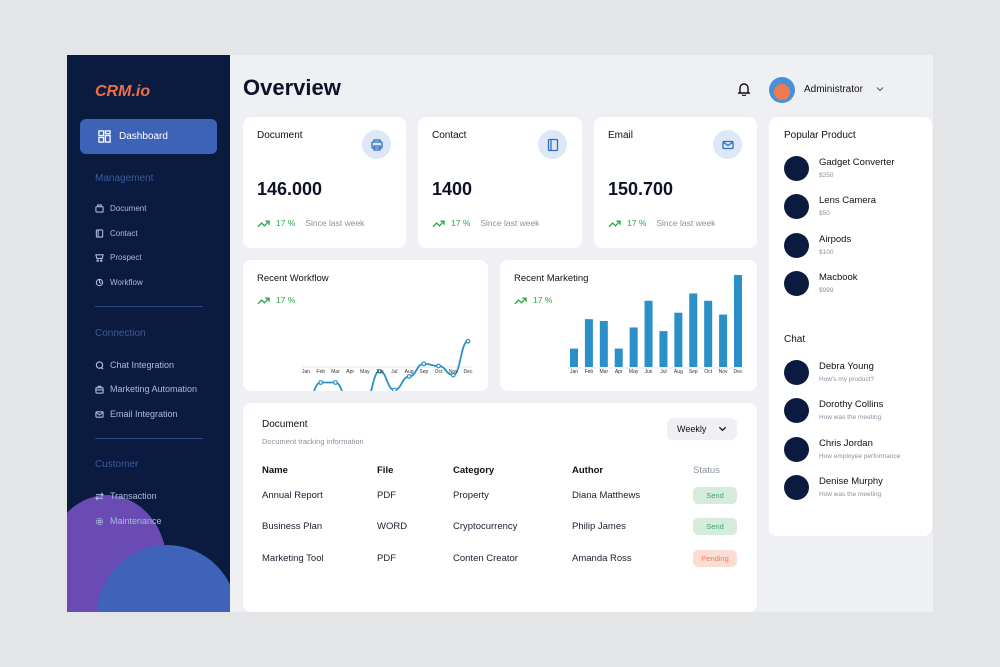  What do you see at coordinates (838, 277) in the screenshot?
I see `product-name: Macbook` at bounding box center [838, 277].